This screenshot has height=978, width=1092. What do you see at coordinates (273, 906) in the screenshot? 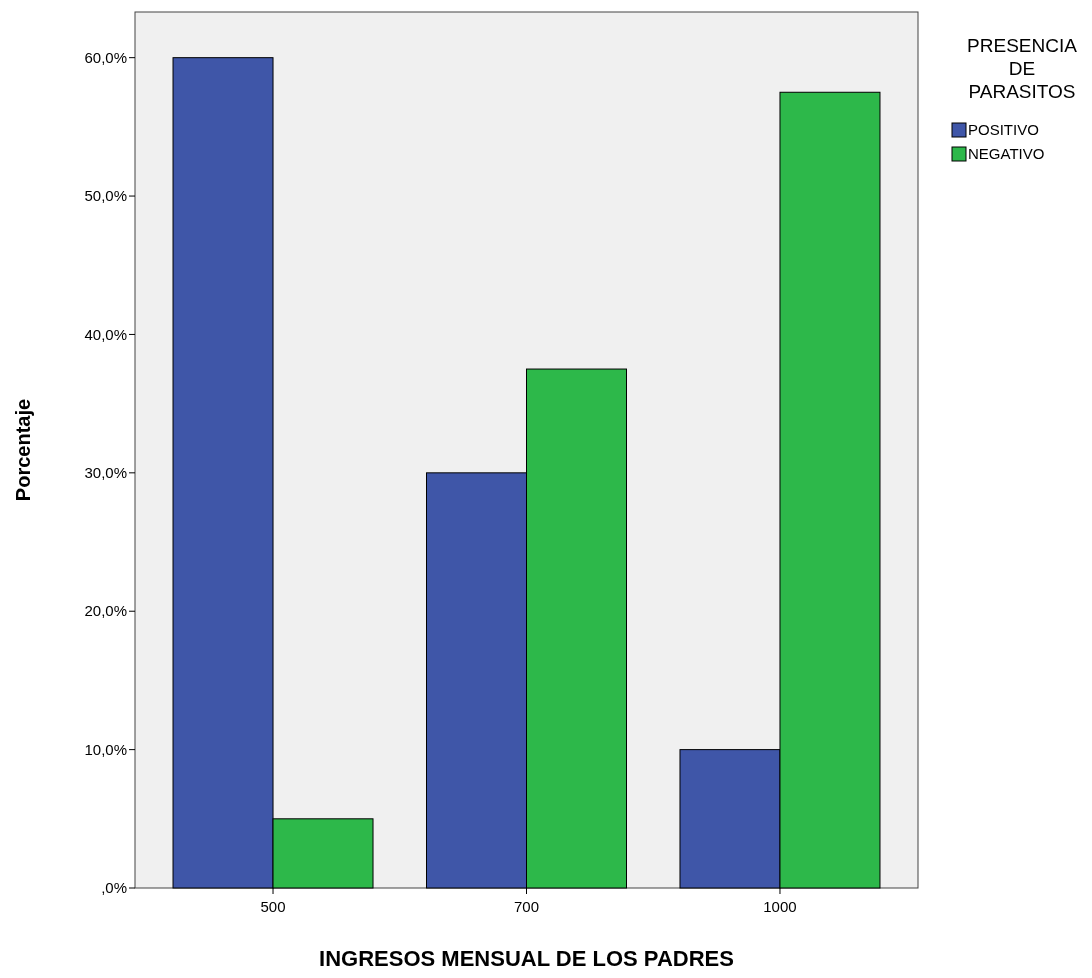
I see `x-tick-label: 500` at bounding box center [273, 906].